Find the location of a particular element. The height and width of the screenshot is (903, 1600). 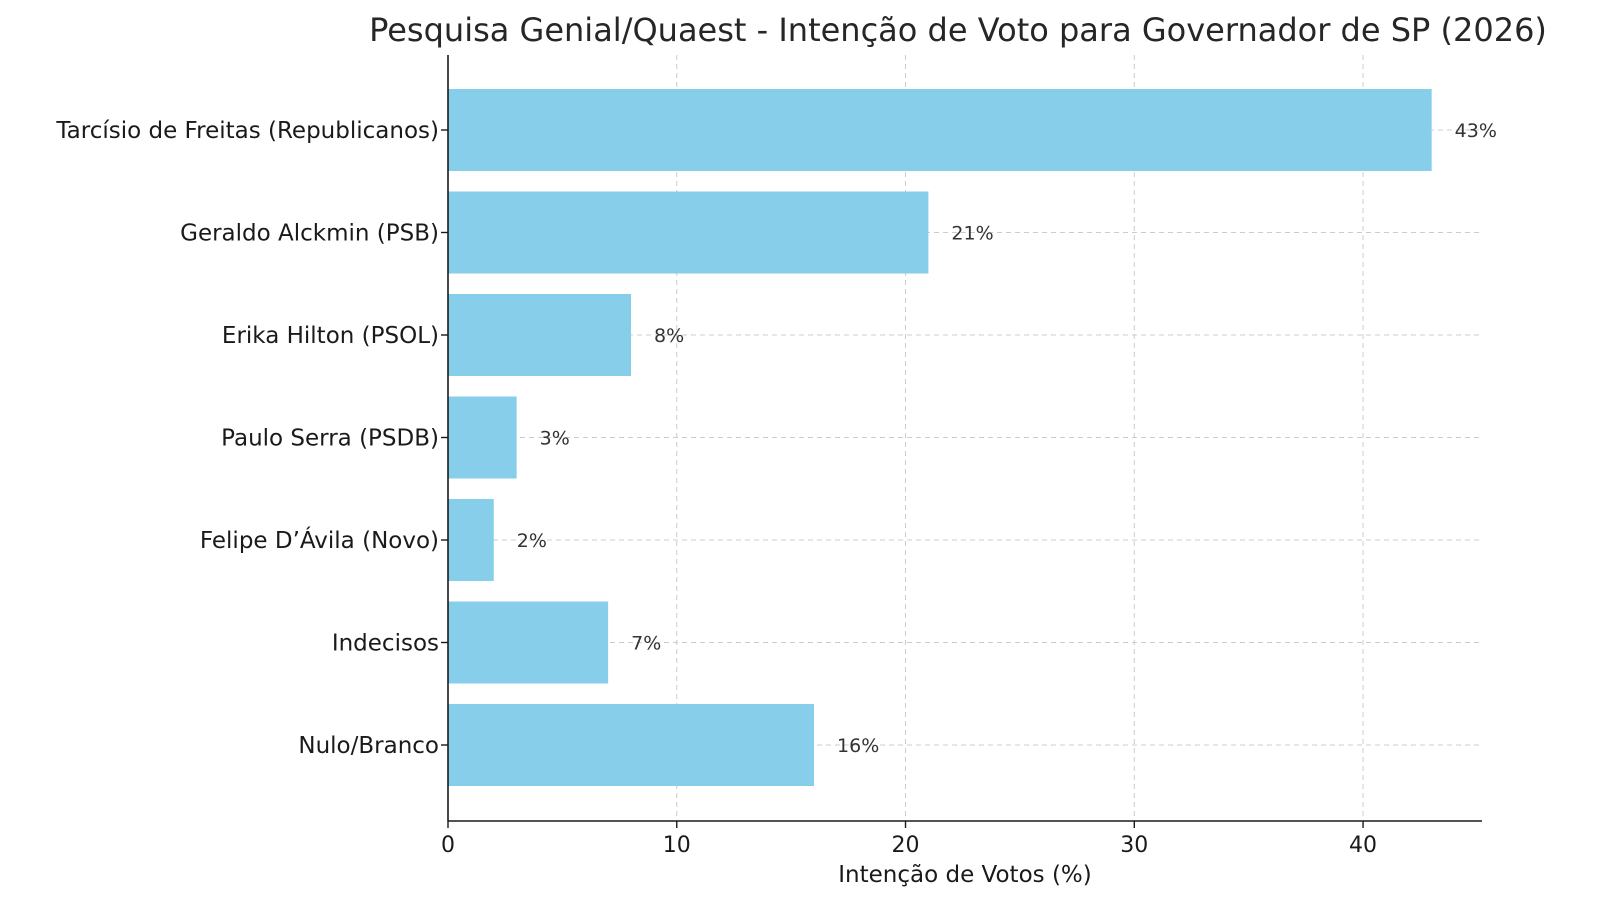

x-tick-label: 40 is located at coordinates (1363, 845).